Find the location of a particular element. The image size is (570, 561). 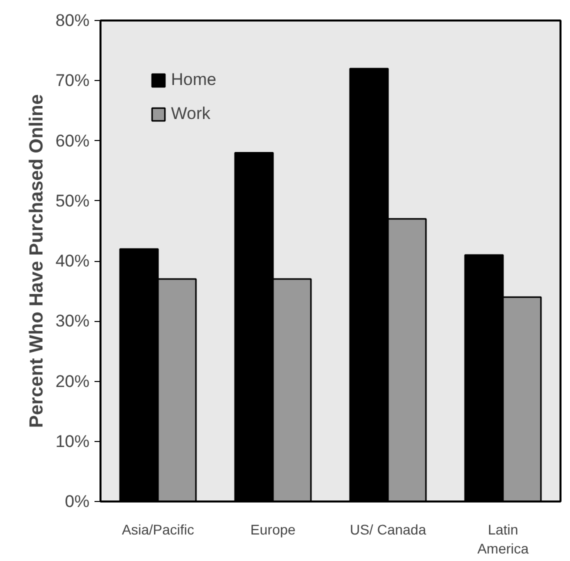

y-tick-label: 10% is located at coordinates (72, 441).